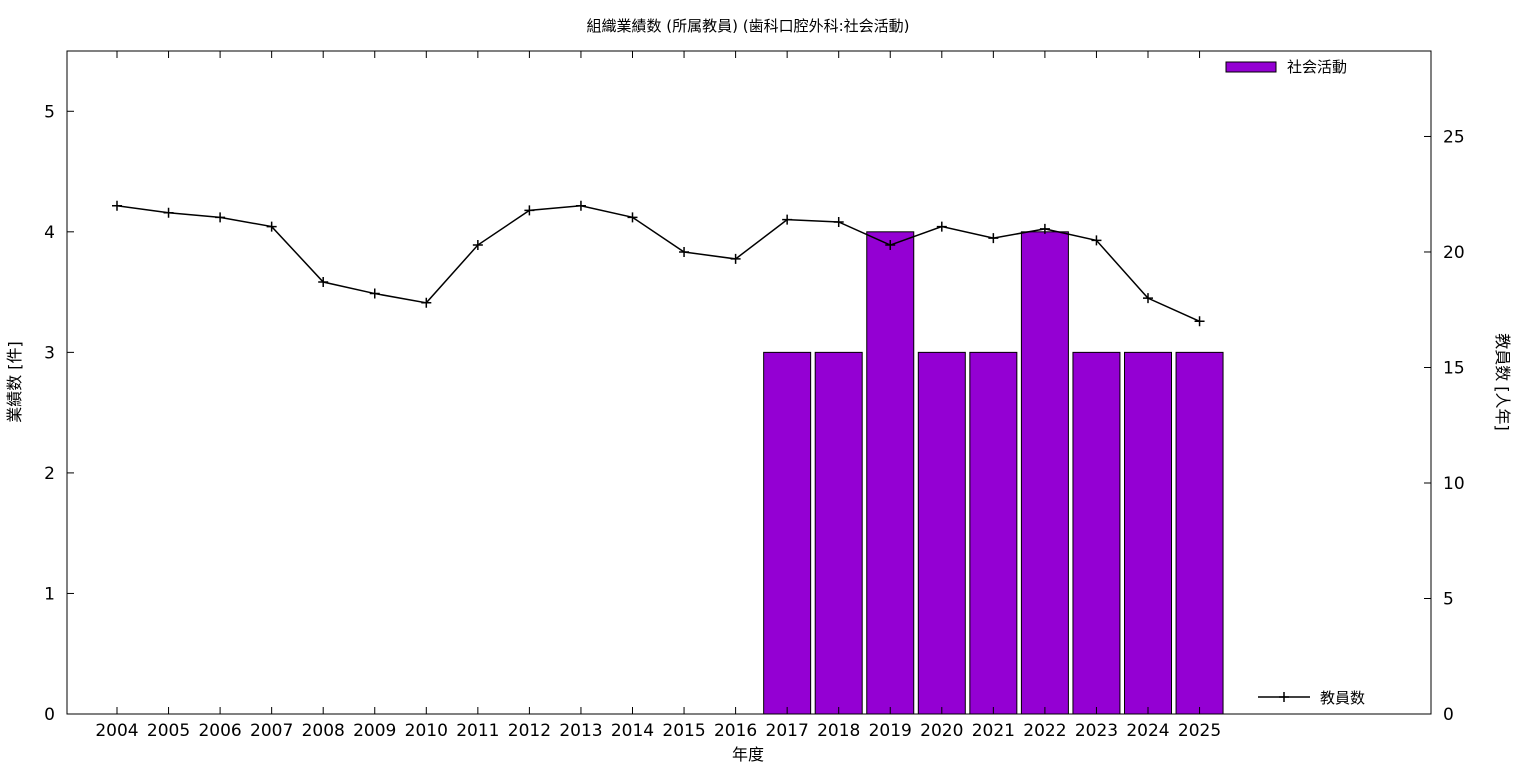 The image size is (1536, 768). What do you see at coordinates (1199, 731) in the screenshot?
I see `x-tick-label: 2025` at bounding box center [1199, 731].